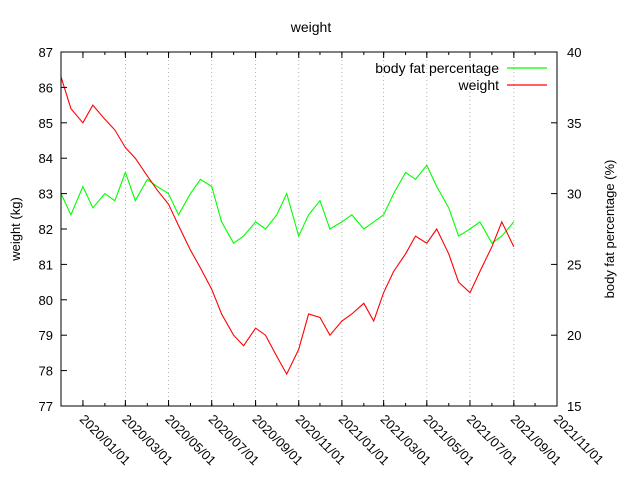  What do you see at coordinates (574, 194) in the screenshot?
I see `y2-tick-label: 30` at bounding box center [574, 194].